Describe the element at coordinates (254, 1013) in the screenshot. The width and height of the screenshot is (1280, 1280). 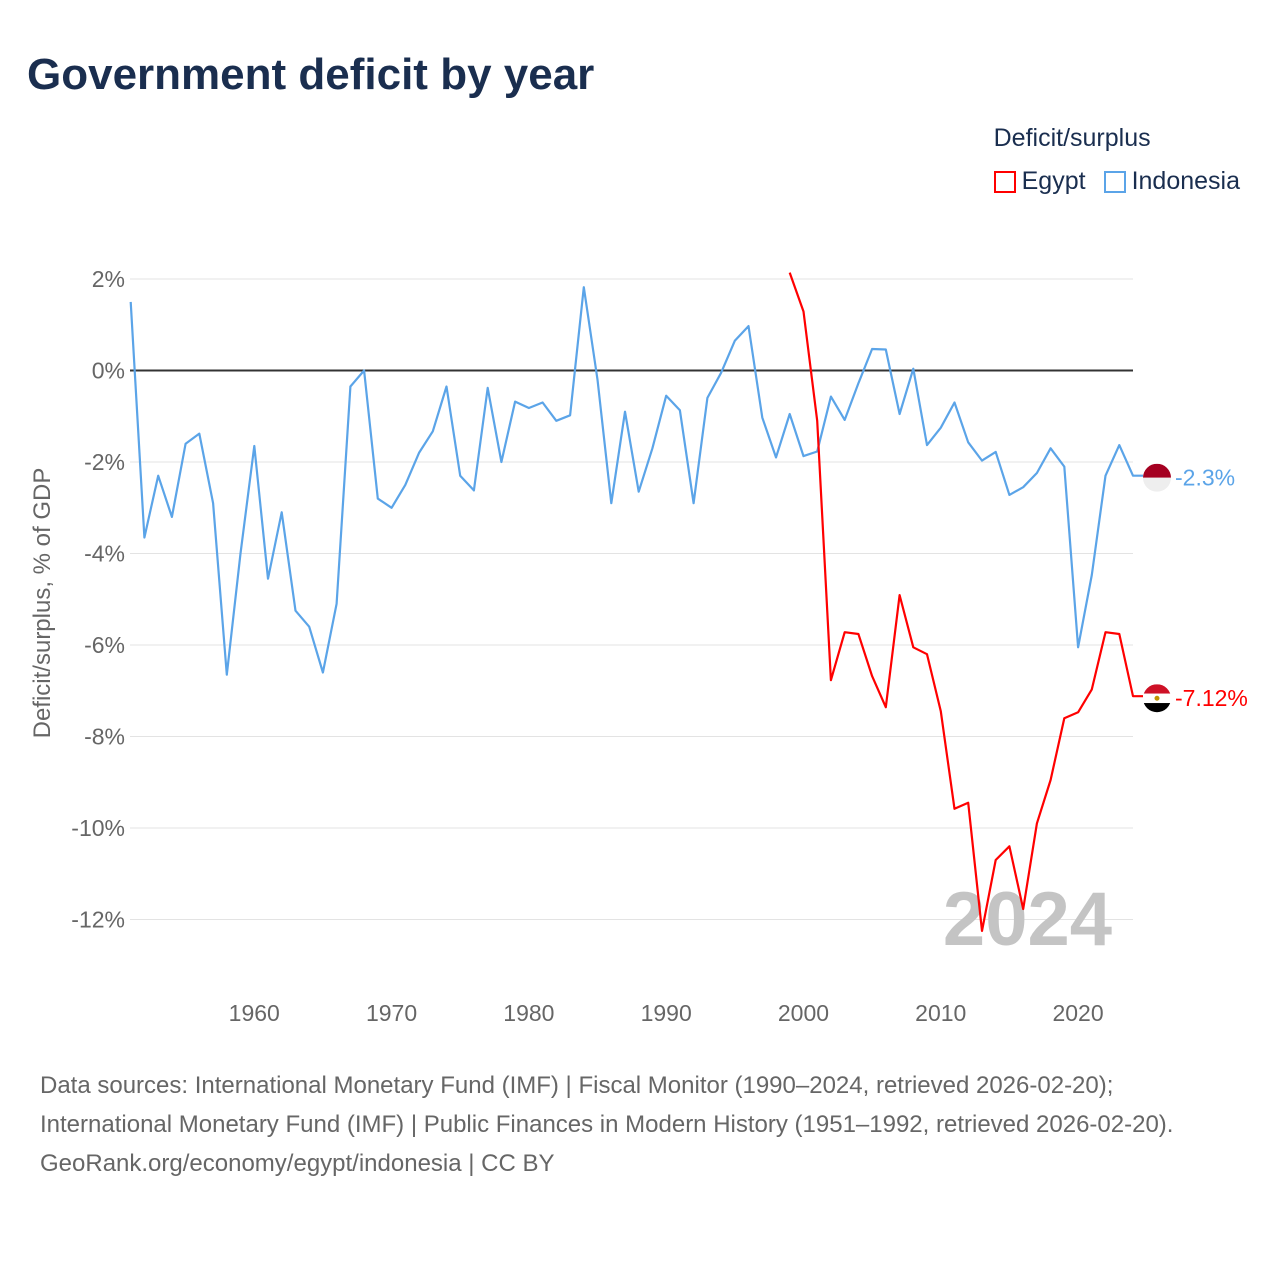
I see `x-tick-label: 1960` at that location.